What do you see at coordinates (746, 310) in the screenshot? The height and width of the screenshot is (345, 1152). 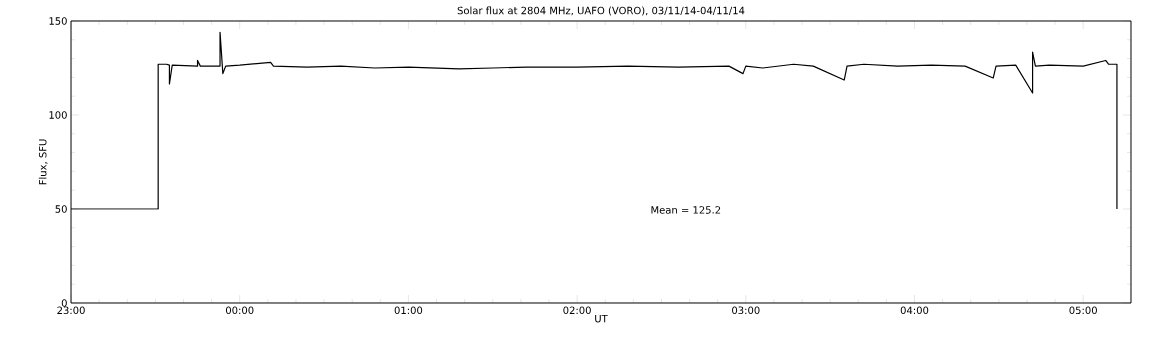 I see `x-tick-label: 03:00` at bounding box center [746, 310].